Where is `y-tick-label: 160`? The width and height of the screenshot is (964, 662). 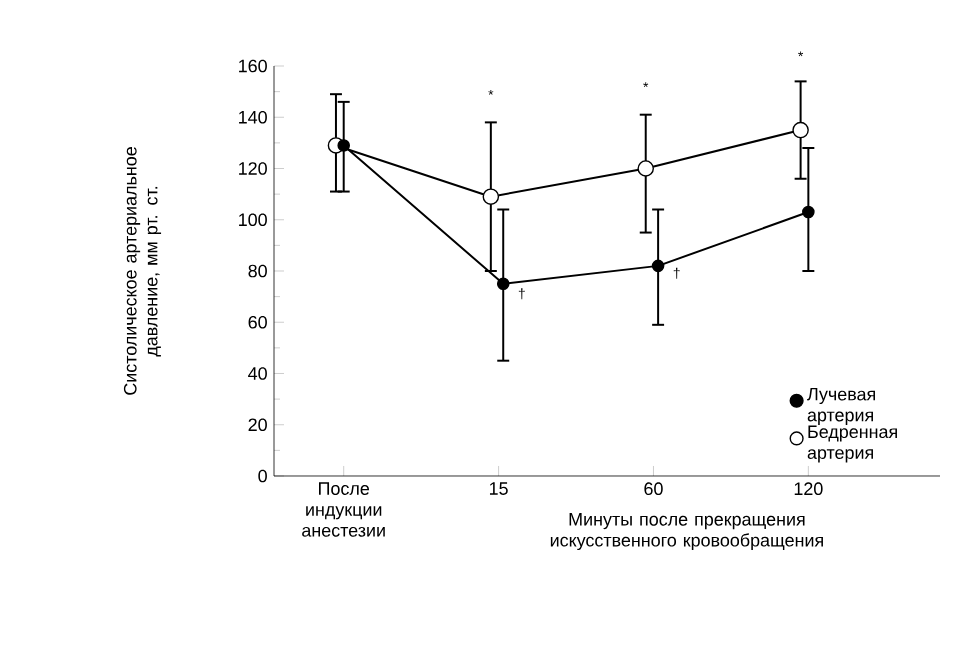 y-tick-label: 160 is located at coordinates (253, 66).